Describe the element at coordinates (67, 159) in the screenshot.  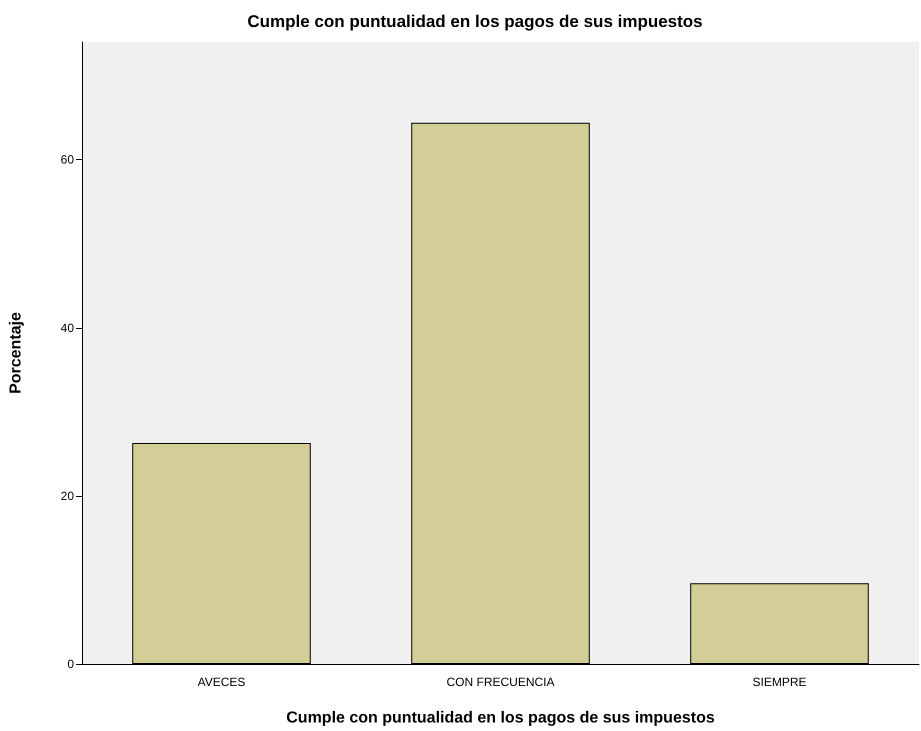
I see `y-tick-label: 60` at that location.